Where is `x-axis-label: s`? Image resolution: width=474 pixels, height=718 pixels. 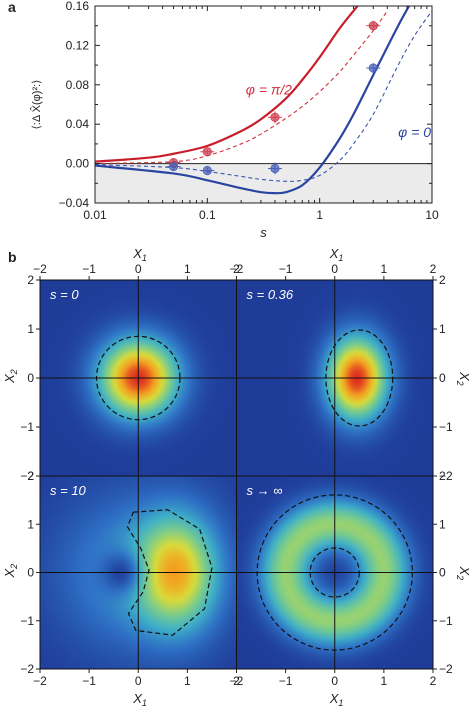
x-axis-label: s is located at coordinates (263, 232).